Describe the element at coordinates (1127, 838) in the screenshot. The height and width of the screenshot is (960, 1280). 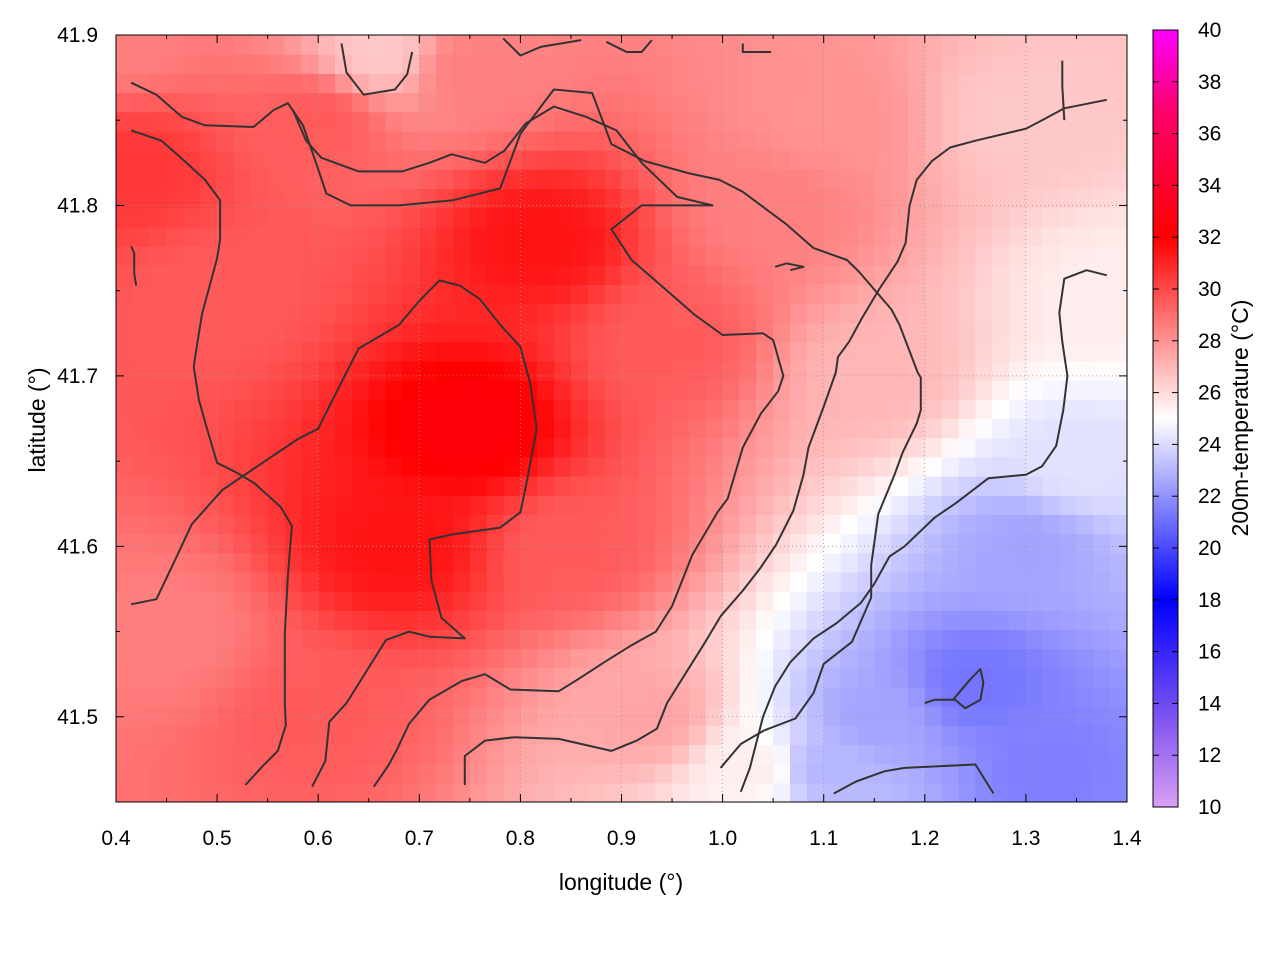
I see `x-tick-label: 1.4` at that location.